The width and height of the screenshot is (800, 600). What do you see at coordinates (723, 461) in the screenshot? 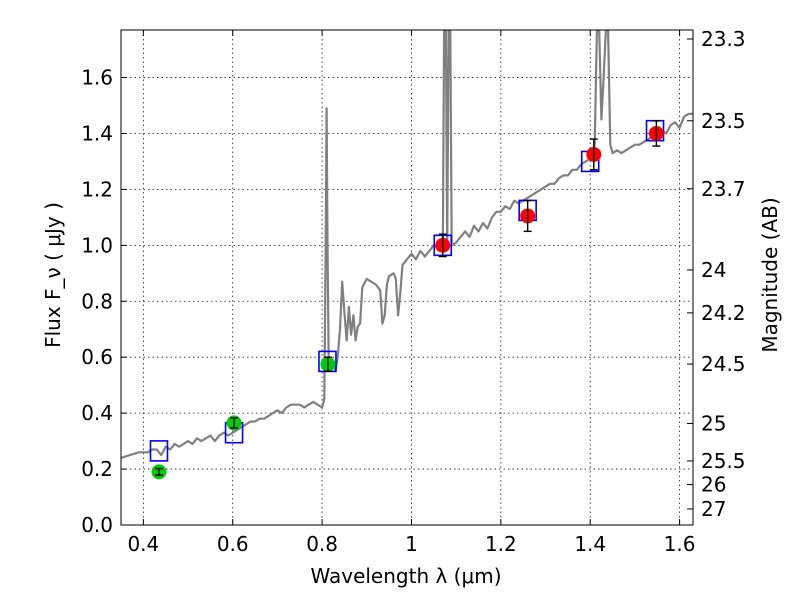
I see `y2-tick-label: 25.5` at bounding box center [723, 461].